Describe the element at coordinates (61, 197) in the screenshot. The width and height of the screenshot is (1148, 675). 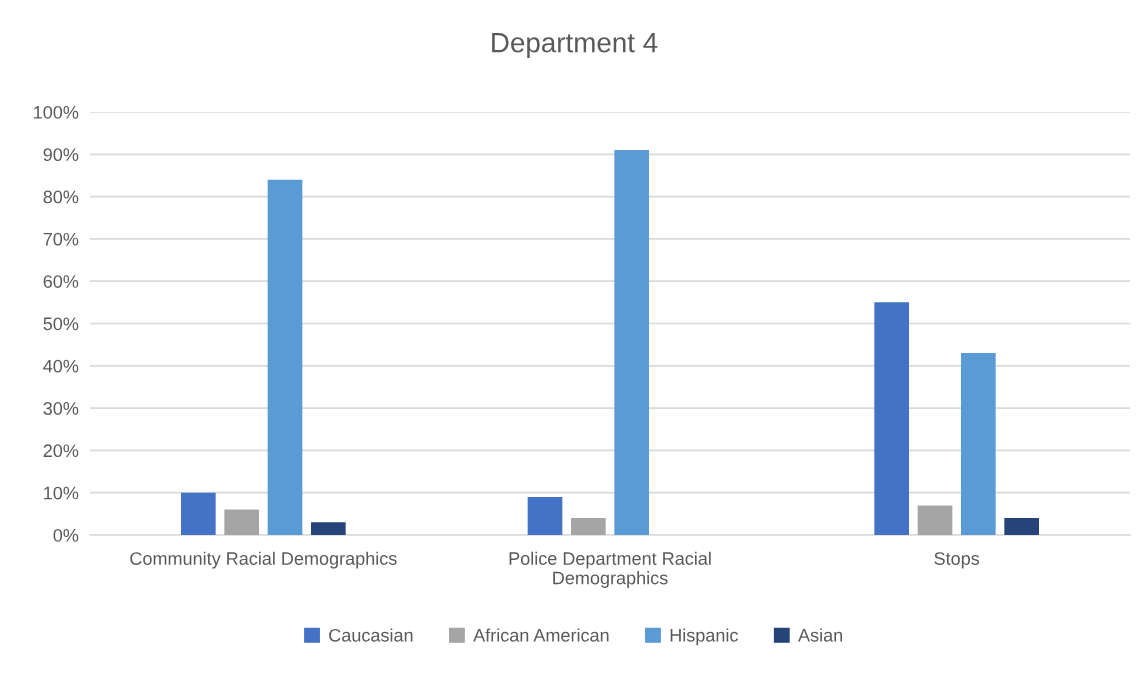
I see `y-tick-label: 80%` at that location.